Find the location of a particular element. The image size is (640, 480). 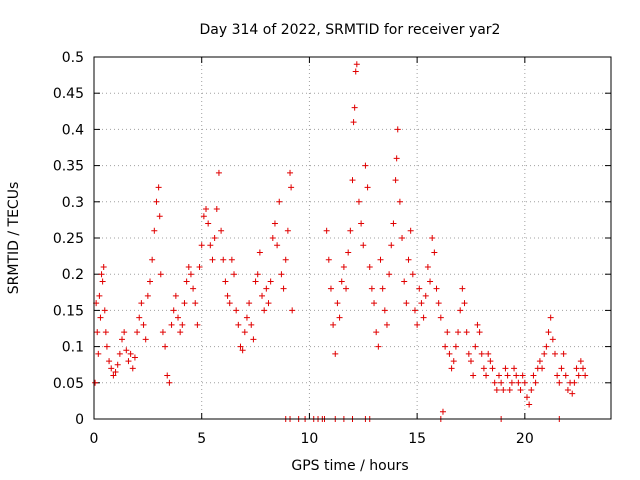

y-tick-label: 0.3 is located at coordinates (73, 203).